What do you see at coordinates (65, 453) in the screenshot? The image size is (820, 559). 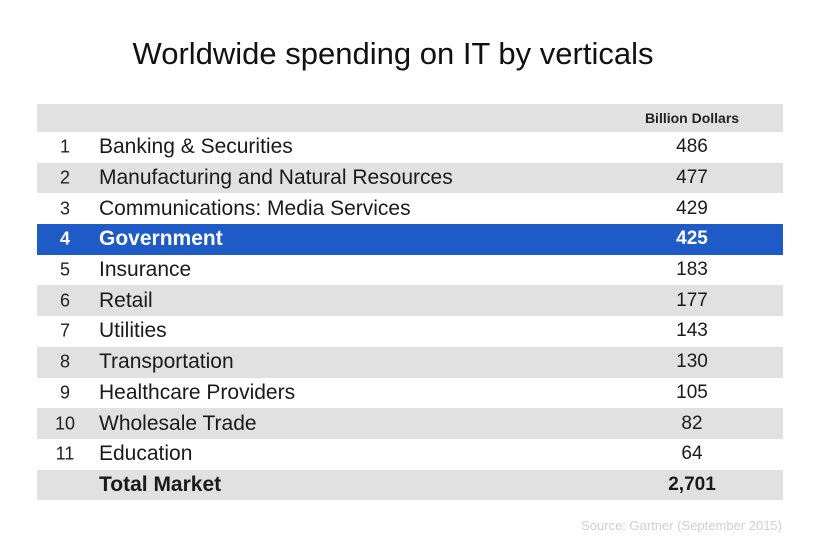 I see `rank-cell: 11` at bounding box center [65, 453].